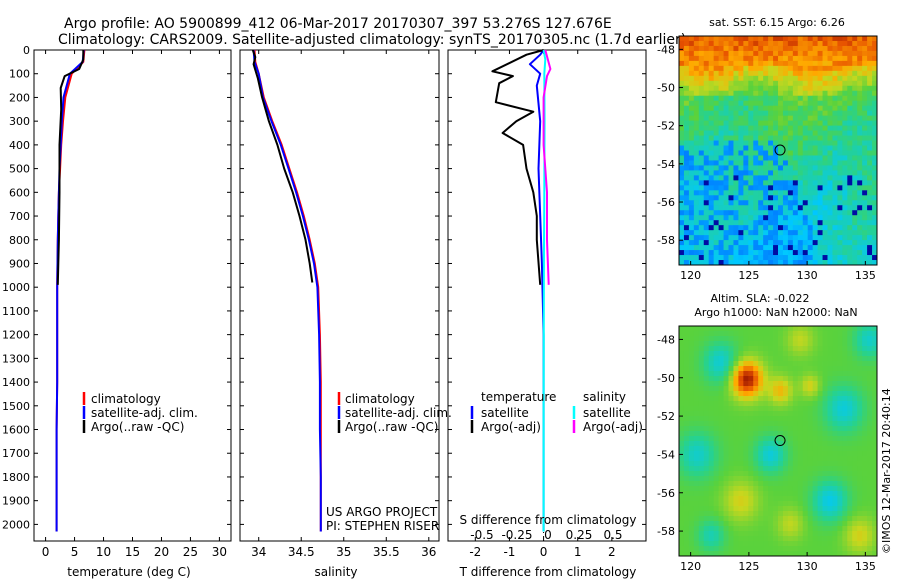  Describe the element at coordinates (19, 216) in the screenshot. I see `depth-tick-label: 700` at that location.